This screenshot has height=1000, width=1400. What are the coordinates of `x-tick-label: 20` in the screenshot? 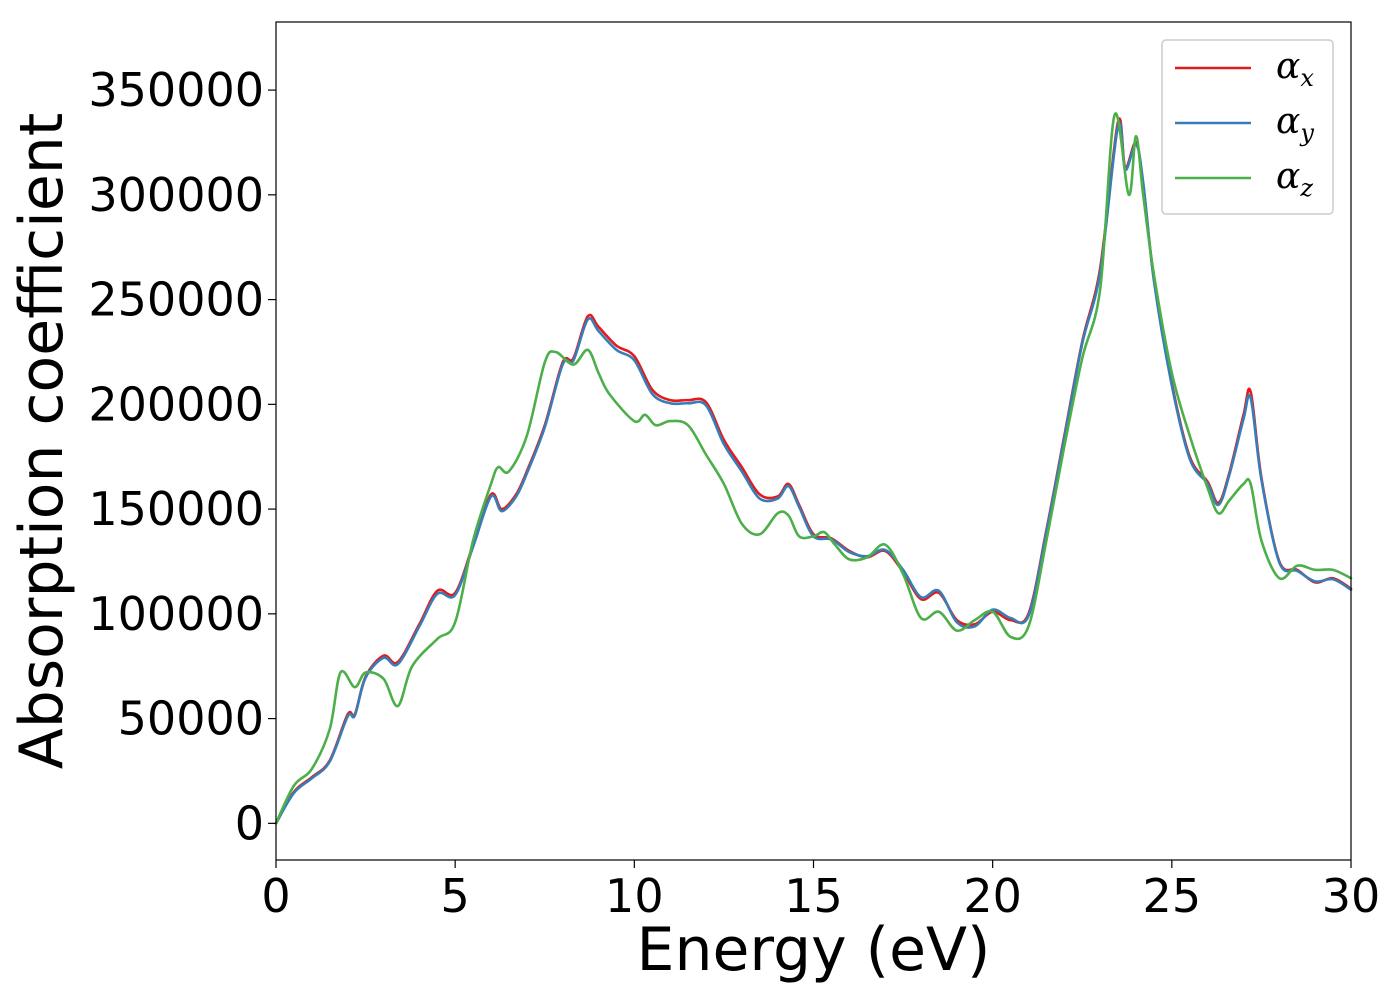 It's located at (992, 896).